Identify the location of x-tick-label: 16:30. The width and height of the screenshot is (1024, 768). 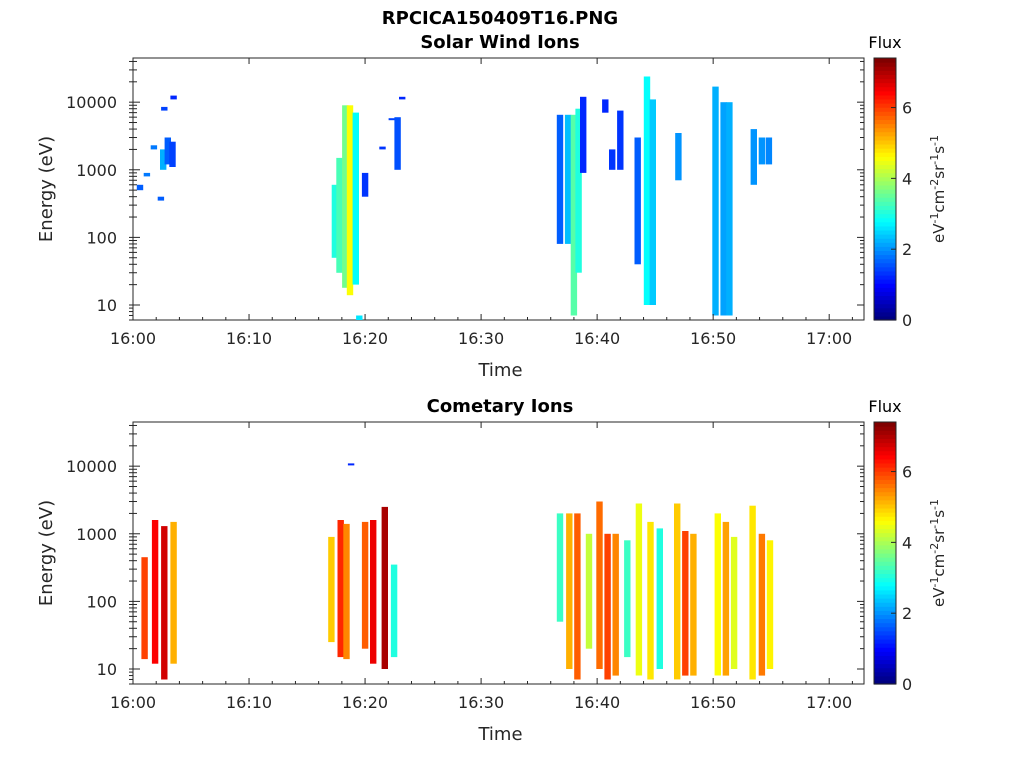
(481, 702).